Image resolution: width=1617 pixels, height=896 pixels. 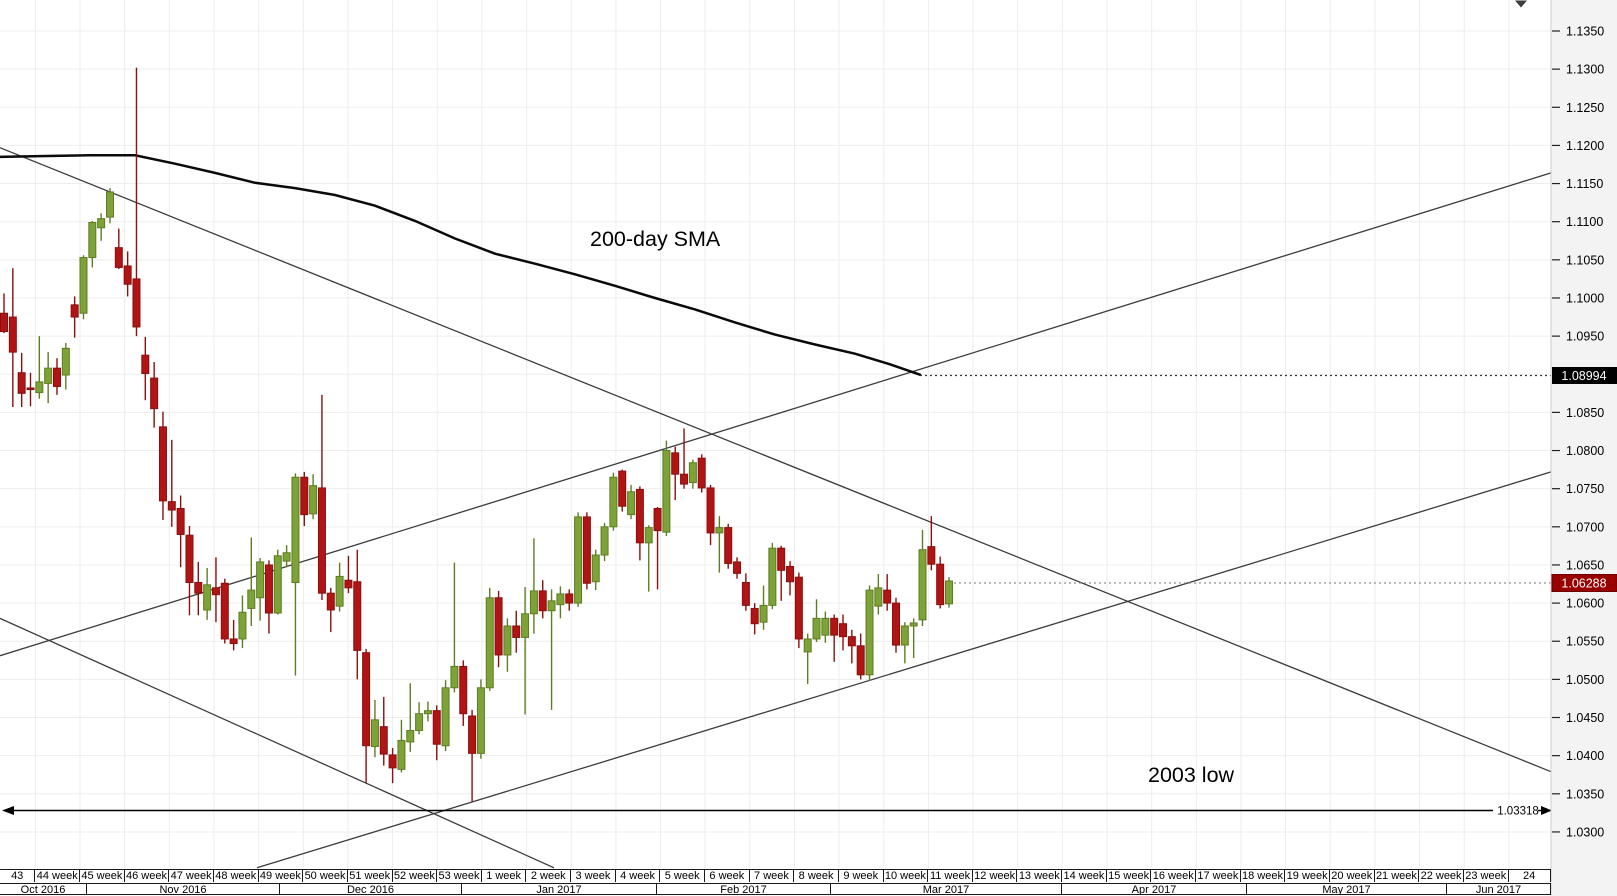 I want to click on week-label: 53 week, so click(x=459, y=876).